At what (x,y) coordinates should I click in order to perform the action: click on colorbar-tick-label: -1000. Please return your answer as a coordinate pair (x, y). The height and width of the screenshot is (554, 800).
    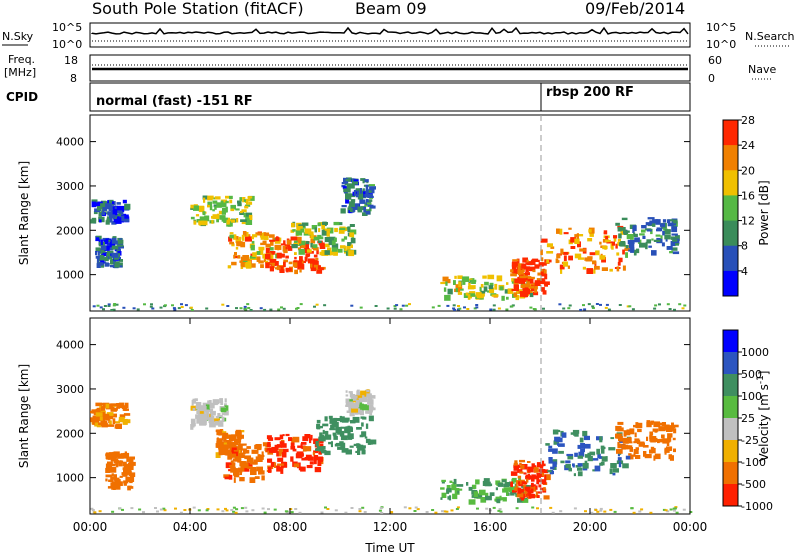
    Looking at the image, I should click on (757, 506).